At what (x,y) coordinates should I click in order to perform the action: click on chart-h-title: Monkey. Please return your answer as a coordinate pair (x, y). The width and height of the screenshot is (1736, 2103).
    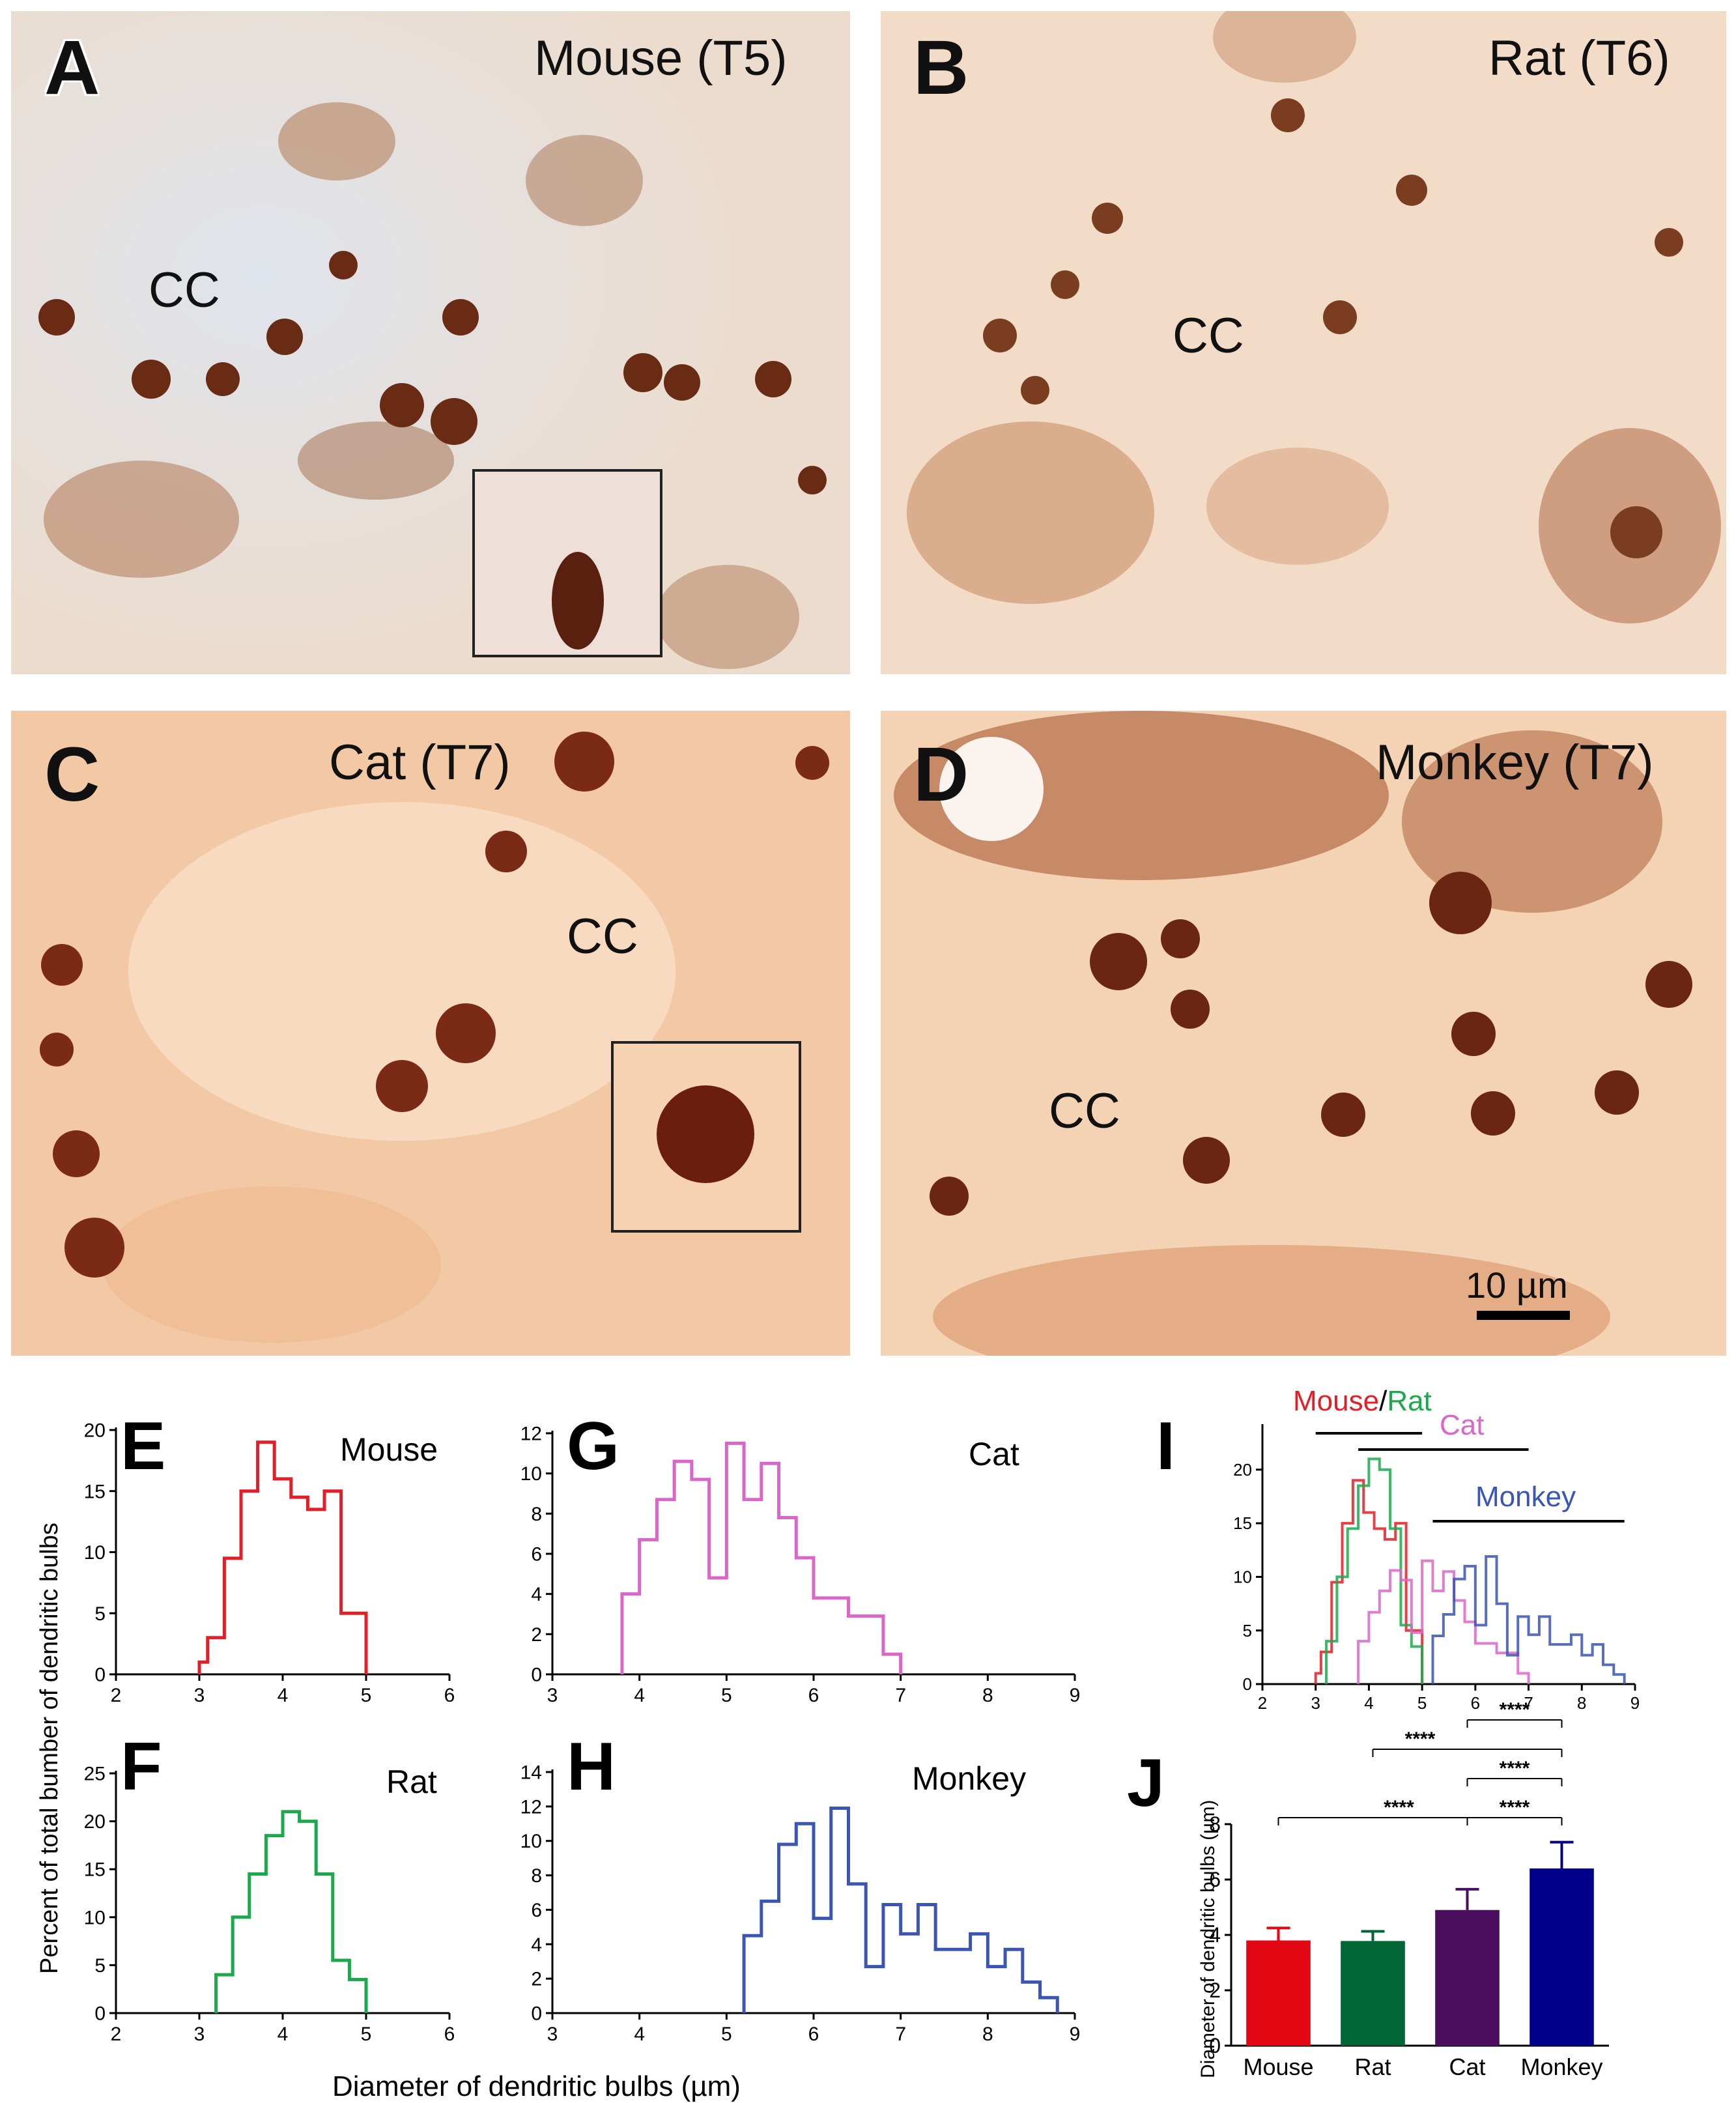
    Looking at the image, I should click on (969, 1778).